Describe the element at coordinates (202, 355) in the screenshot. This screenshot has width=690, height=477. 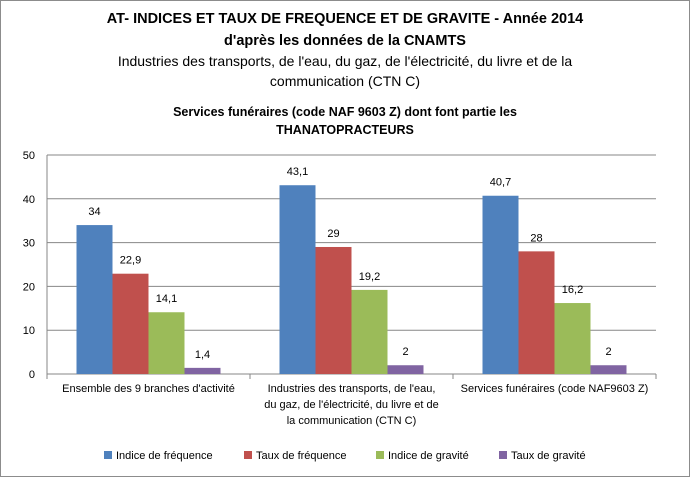
I see `data-label: 1,4` at that location.